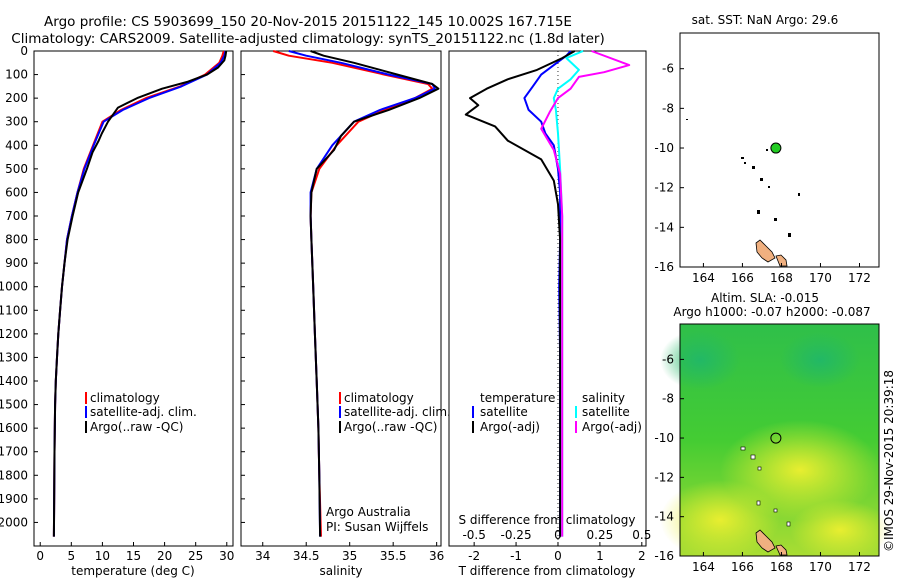  Describe the element at coordinates (14, 522) in the screenshot. I see `depth-tick-label: 2000` at that location.